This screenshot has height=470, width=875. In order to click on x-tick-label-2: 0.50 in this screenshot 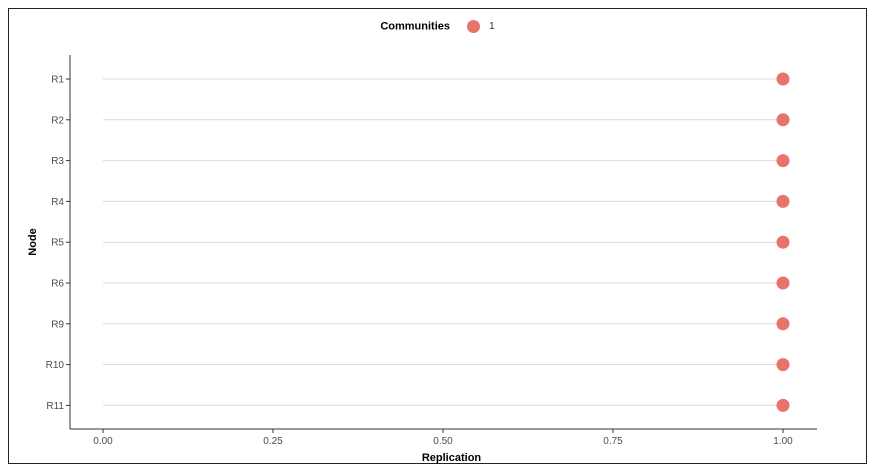, I will do `click(443, 441)`.